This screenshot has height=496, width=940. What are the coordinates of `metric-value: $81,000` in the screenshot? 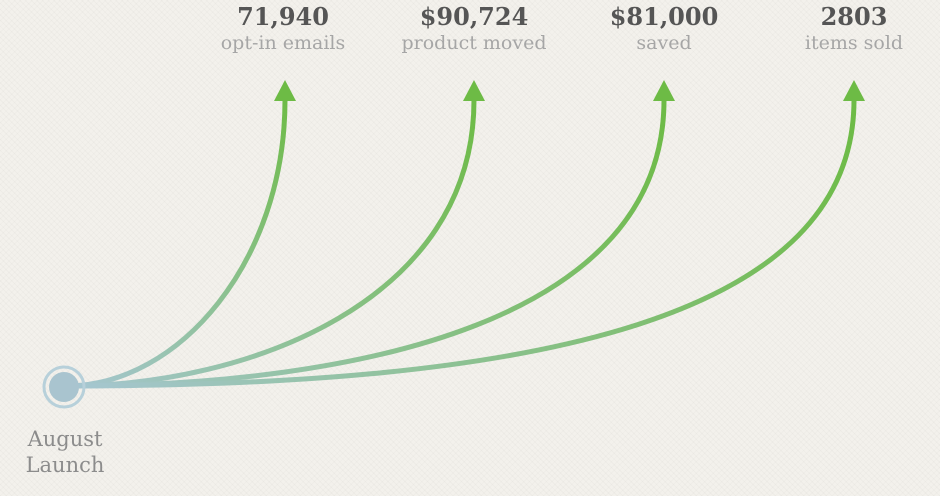 It's located at (664, 16).